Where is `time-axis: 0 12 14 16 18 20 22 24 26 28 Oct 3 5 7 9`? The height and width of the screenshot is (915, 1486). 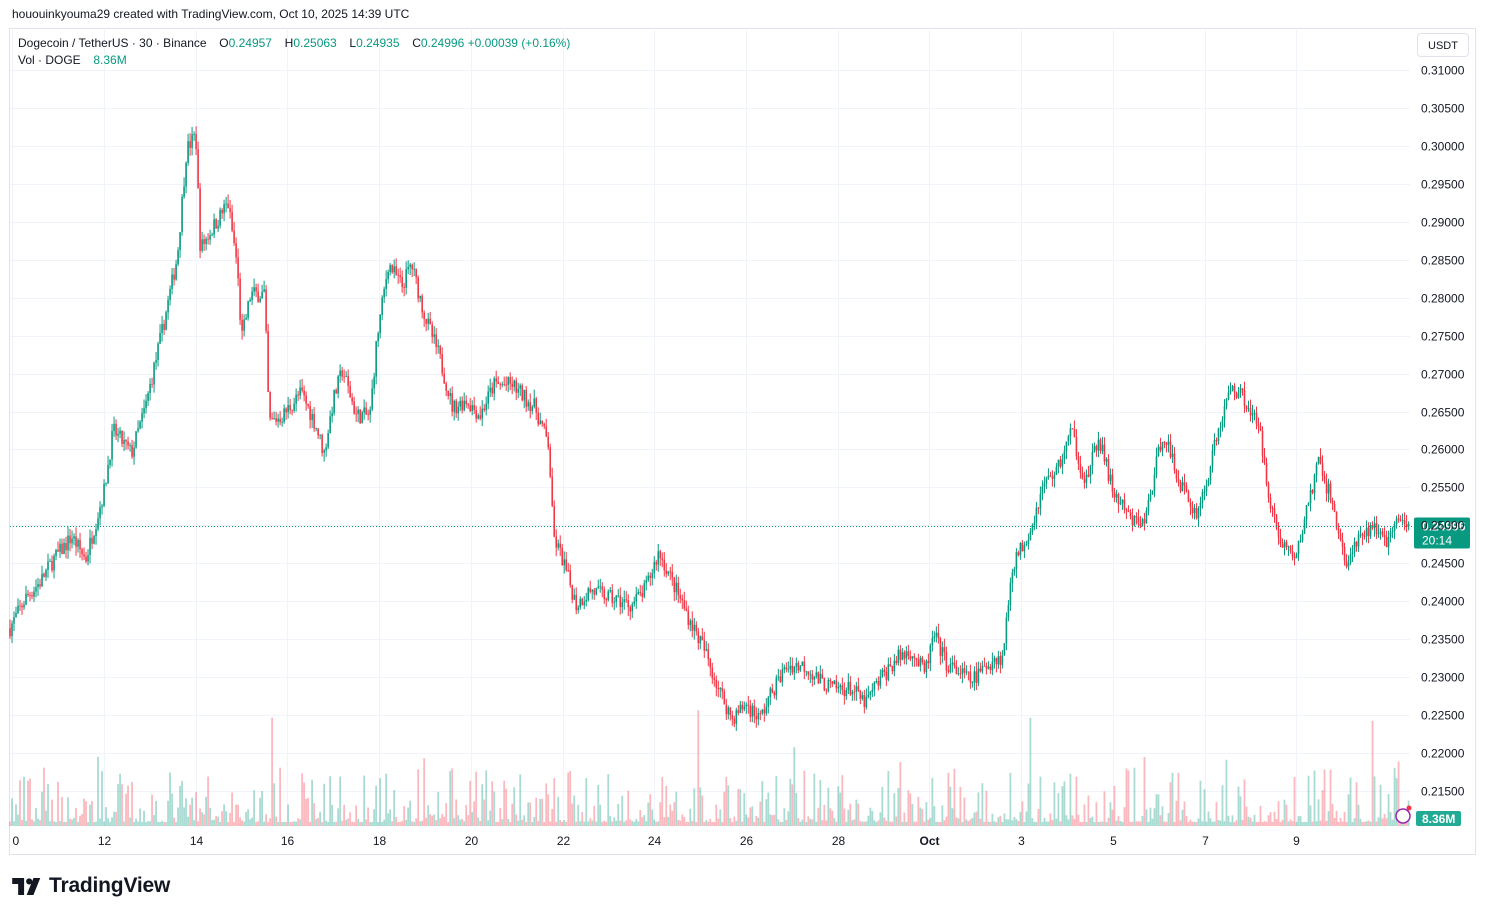 time-axis: 0 12 14 16 18 20 22 24 26 28 Oct 3 5 7 9 is located at coordinates (657, 841).